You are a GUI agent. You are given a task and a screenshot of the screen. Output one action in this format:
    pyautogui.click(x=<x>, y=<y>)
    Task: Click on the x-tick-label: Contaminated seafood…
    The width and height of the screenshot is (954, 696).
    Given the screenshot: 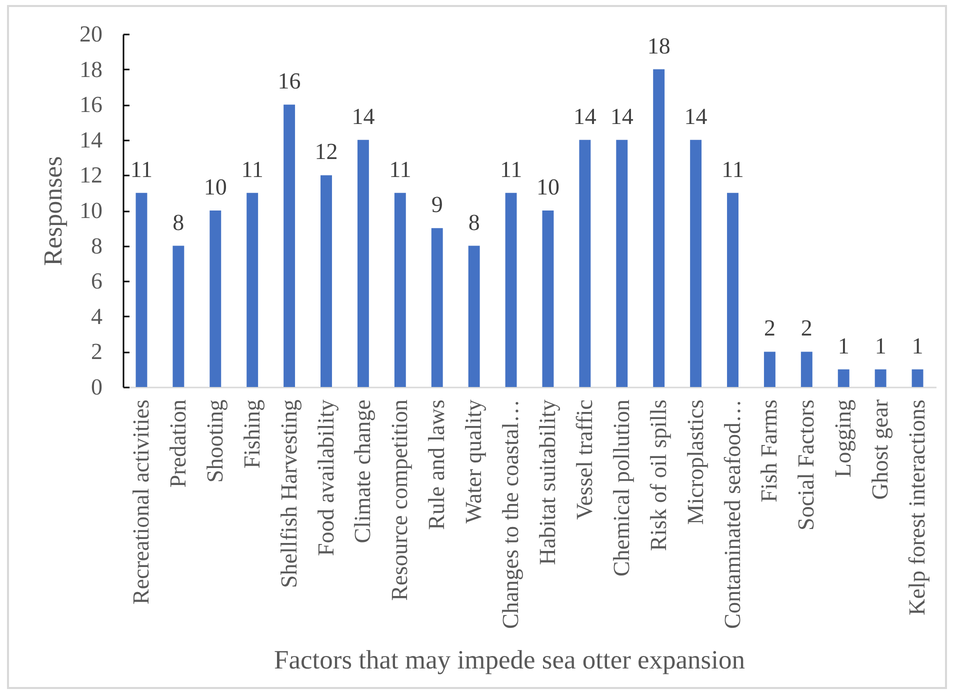 What is the action you would take?
    pyautogui.click(x=732, y=514)
    